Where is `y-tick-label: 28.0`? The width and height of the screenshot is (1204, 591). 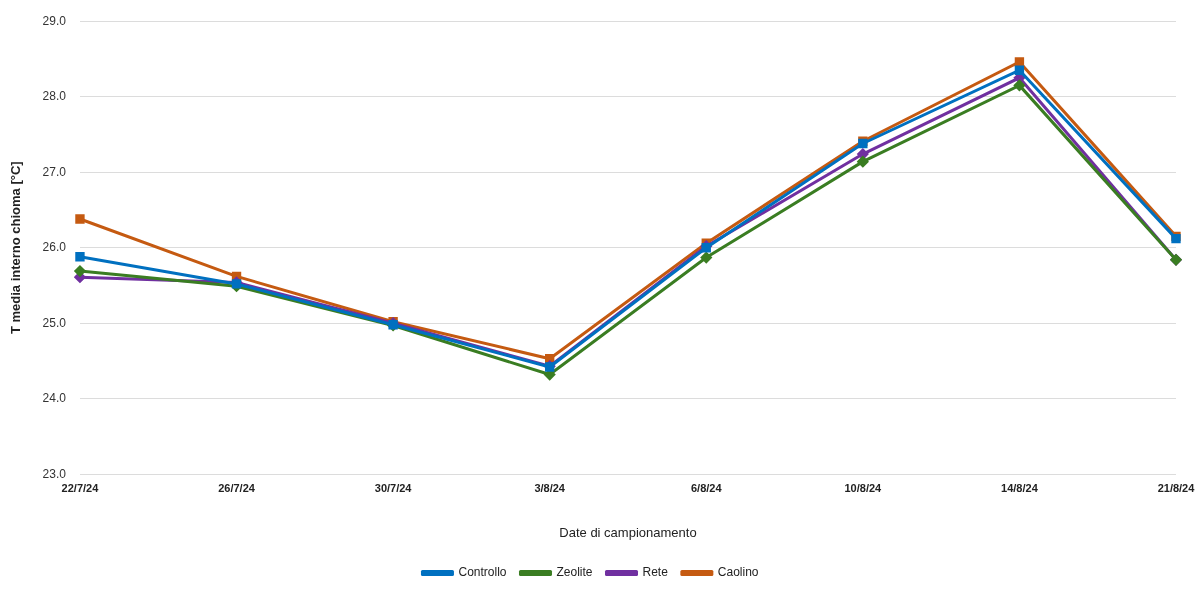
y-tick-label: 28.0 is located at coordinates (54, 96).